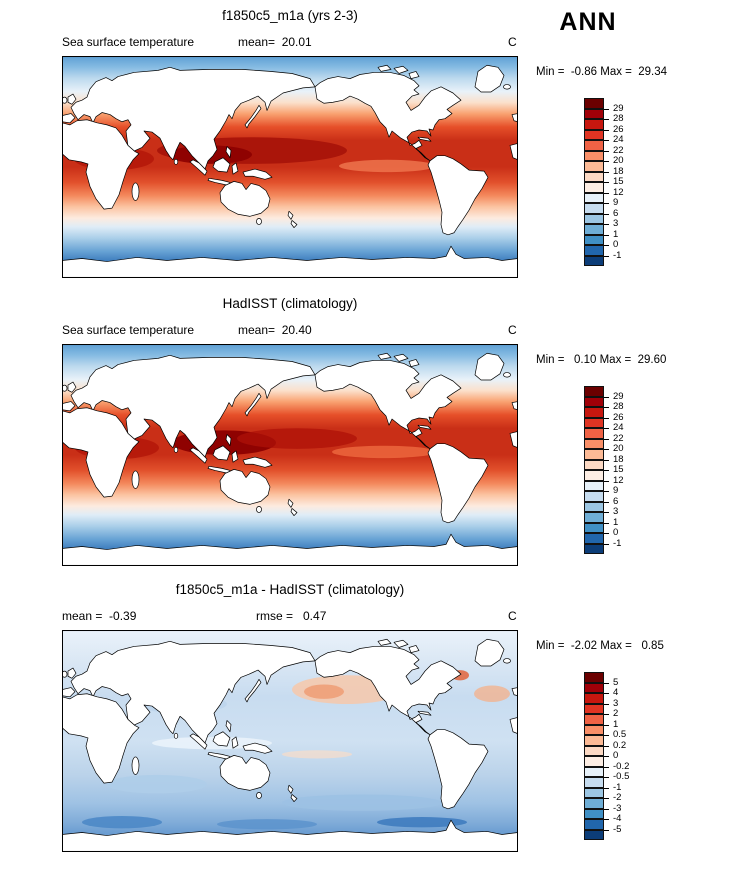  Describe the element at coordinates (275, 330) in the screenshot. I see `mean-stat: mean= 20.40` at that location.